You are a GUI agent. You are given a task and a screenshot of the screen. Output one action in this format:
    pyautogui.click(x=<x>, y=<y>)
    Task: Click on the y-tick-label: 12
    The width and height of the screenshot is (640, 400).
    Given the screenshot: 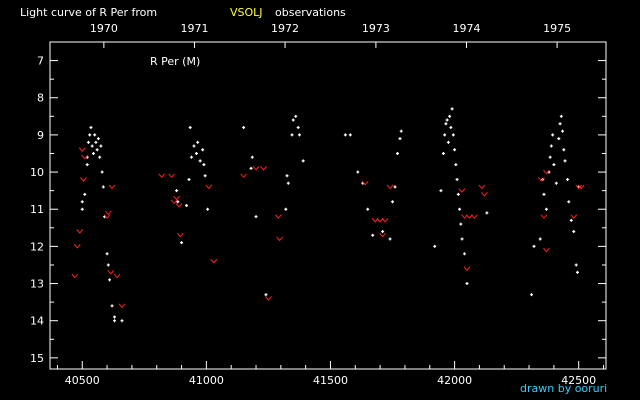 What is the action you would take?
    pyautogui.click(x=37, y=246)
    